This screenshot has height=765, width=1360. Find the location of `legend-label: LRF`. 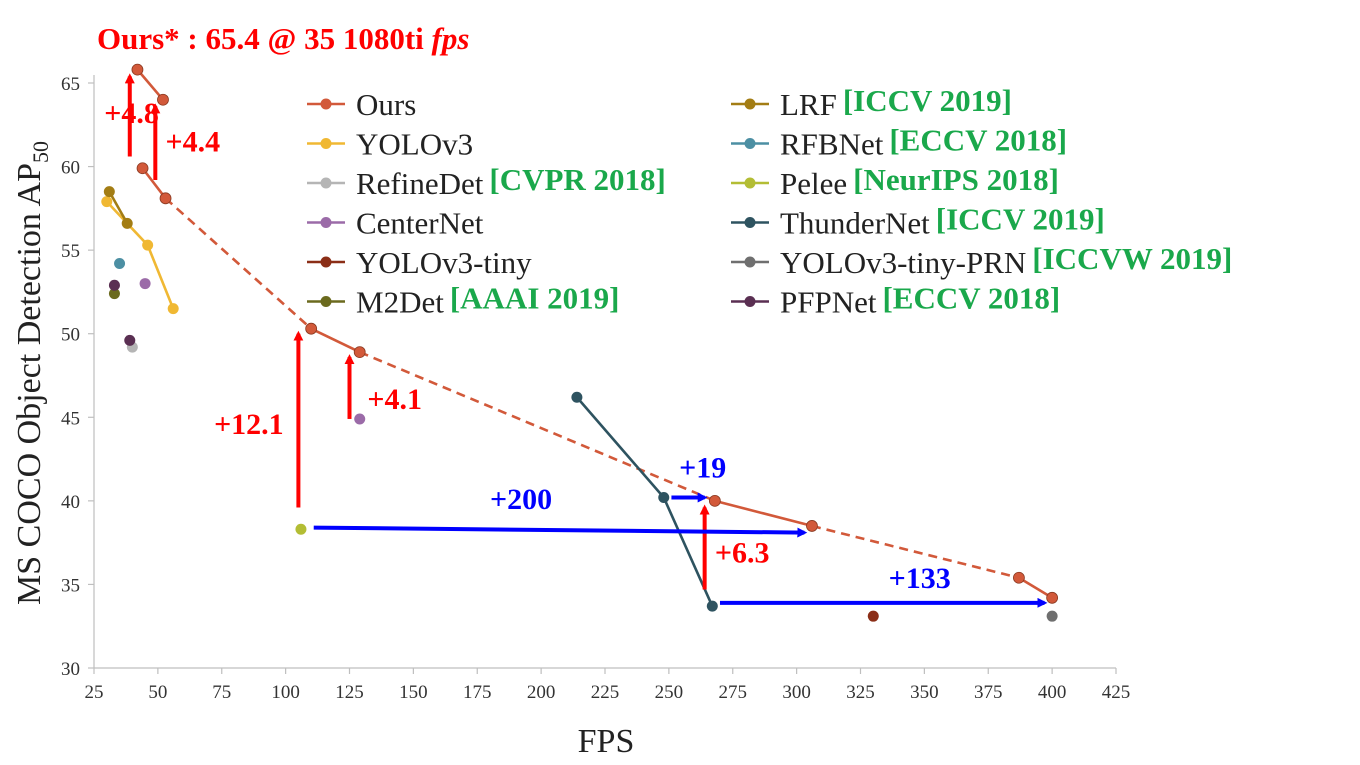

legend-label: LRF is located at coordinates (808, 104).